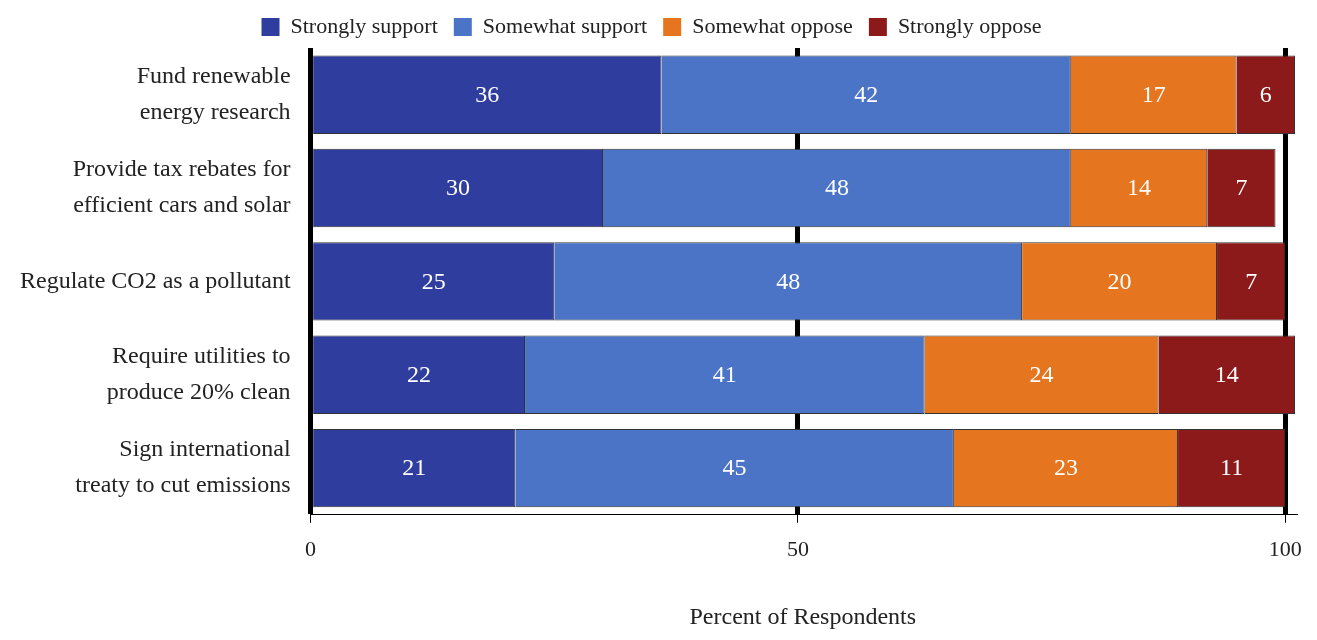 Image resolution: width=1317 pixels, height=640 pixels. Describe the element at coordinates (969, 25) in the screenshot. I see `legend-label: Strongly oppose` at that location.